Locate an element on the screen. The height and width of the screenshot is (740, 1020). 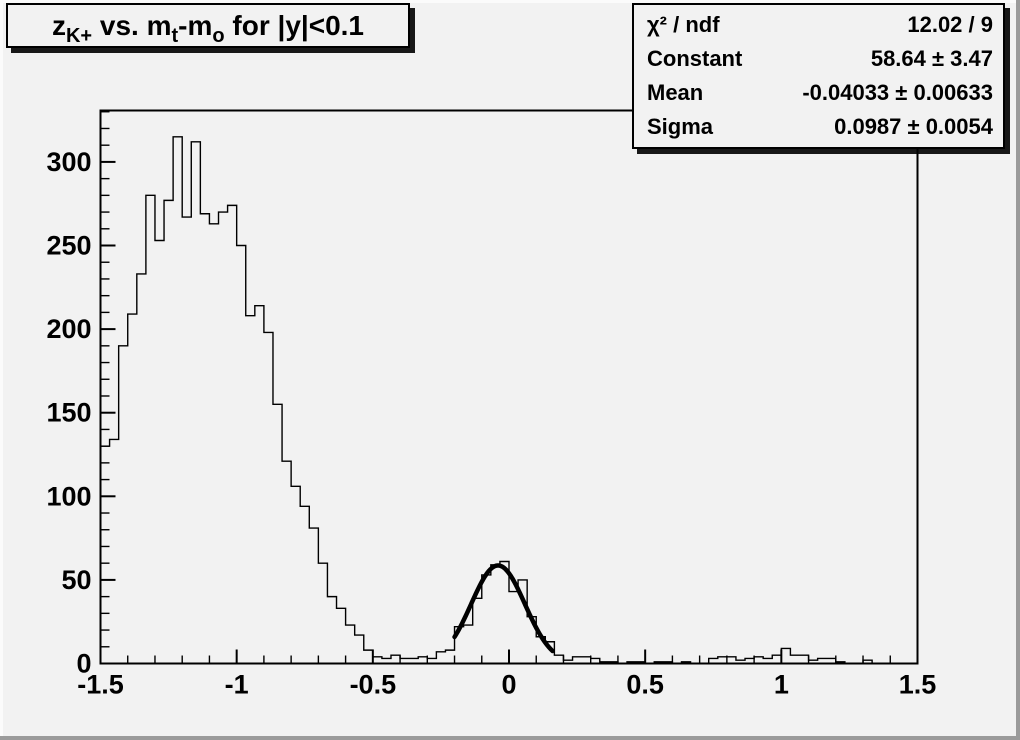
stats-label: Mean is located at coordinates (675, 92).